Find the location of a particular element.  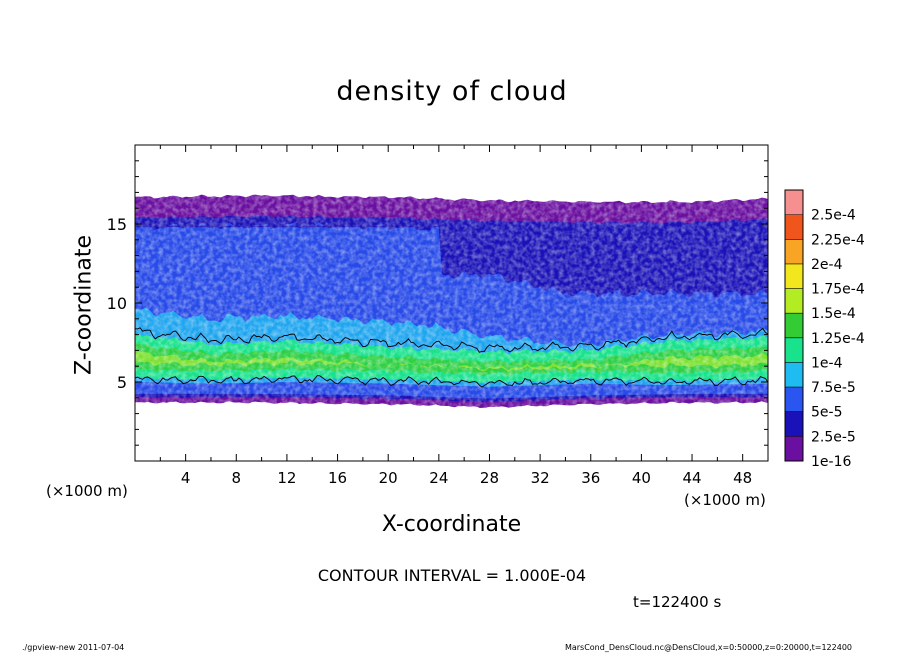

chart-title: density of cloud is located at coordinates (452, 91).